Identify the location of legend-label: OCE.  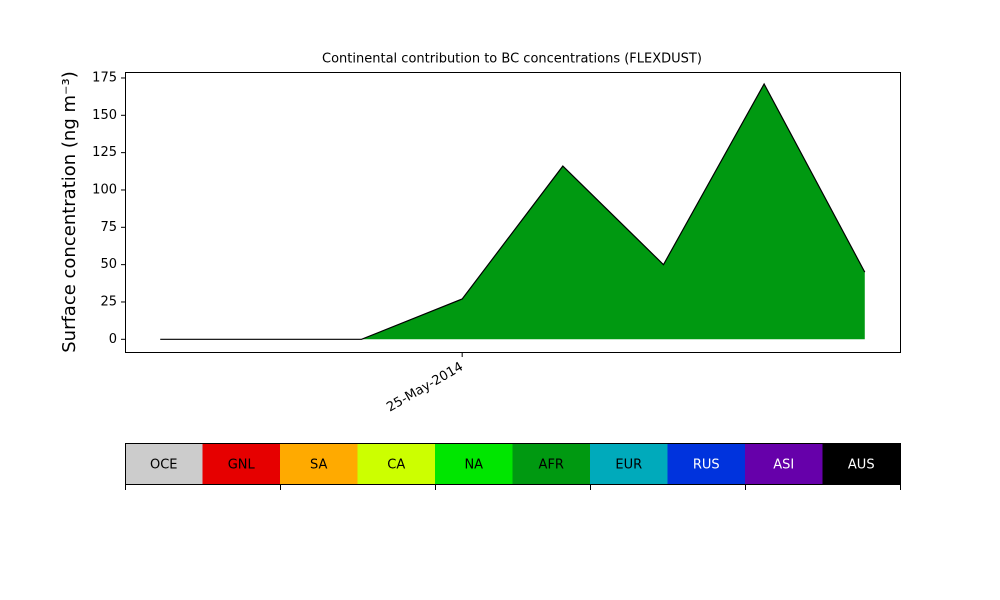
(164, 465).